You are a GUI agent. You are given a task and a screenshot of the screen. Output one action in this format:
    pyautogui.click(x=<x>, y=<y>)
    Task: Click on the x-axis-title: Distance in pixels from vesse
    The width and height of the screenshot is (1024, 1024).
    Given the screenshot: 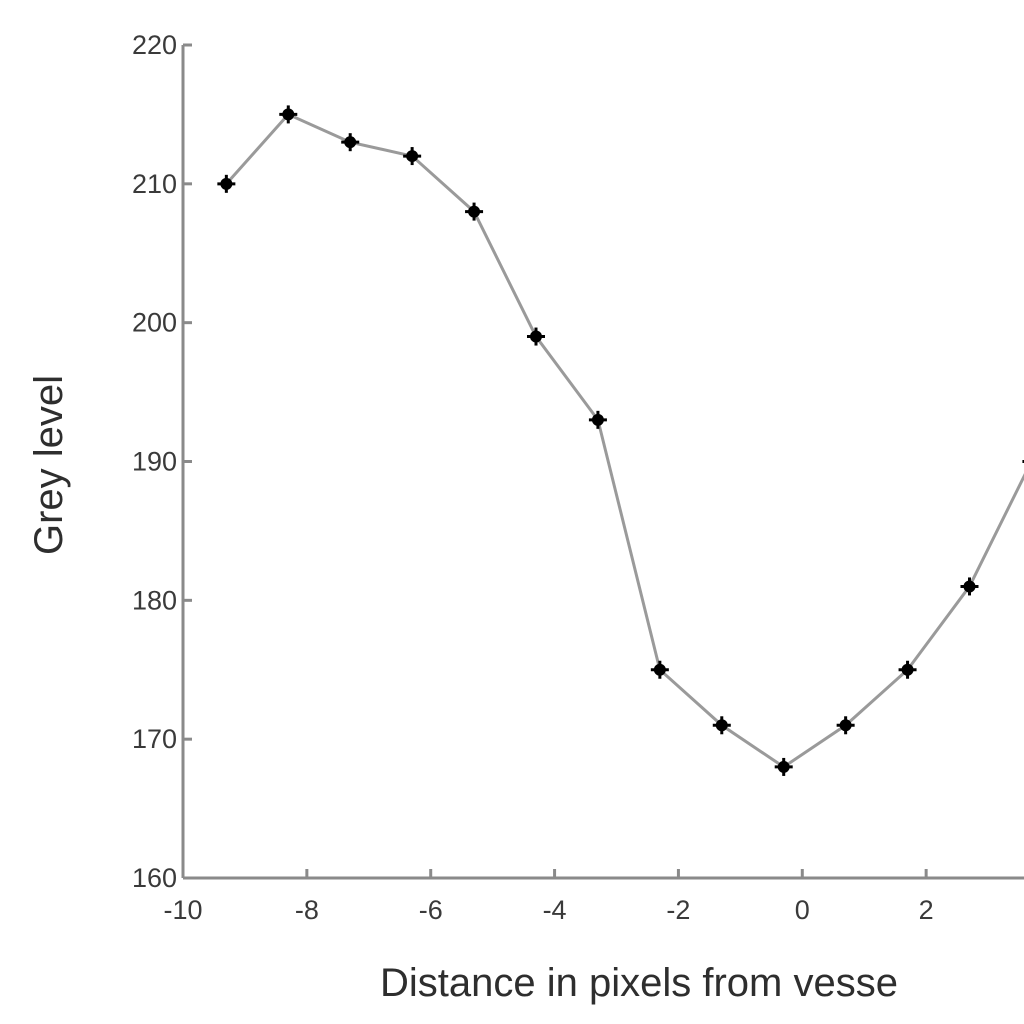 What is the action you would take?
    pyautogui.click(x=639, y=983)
    